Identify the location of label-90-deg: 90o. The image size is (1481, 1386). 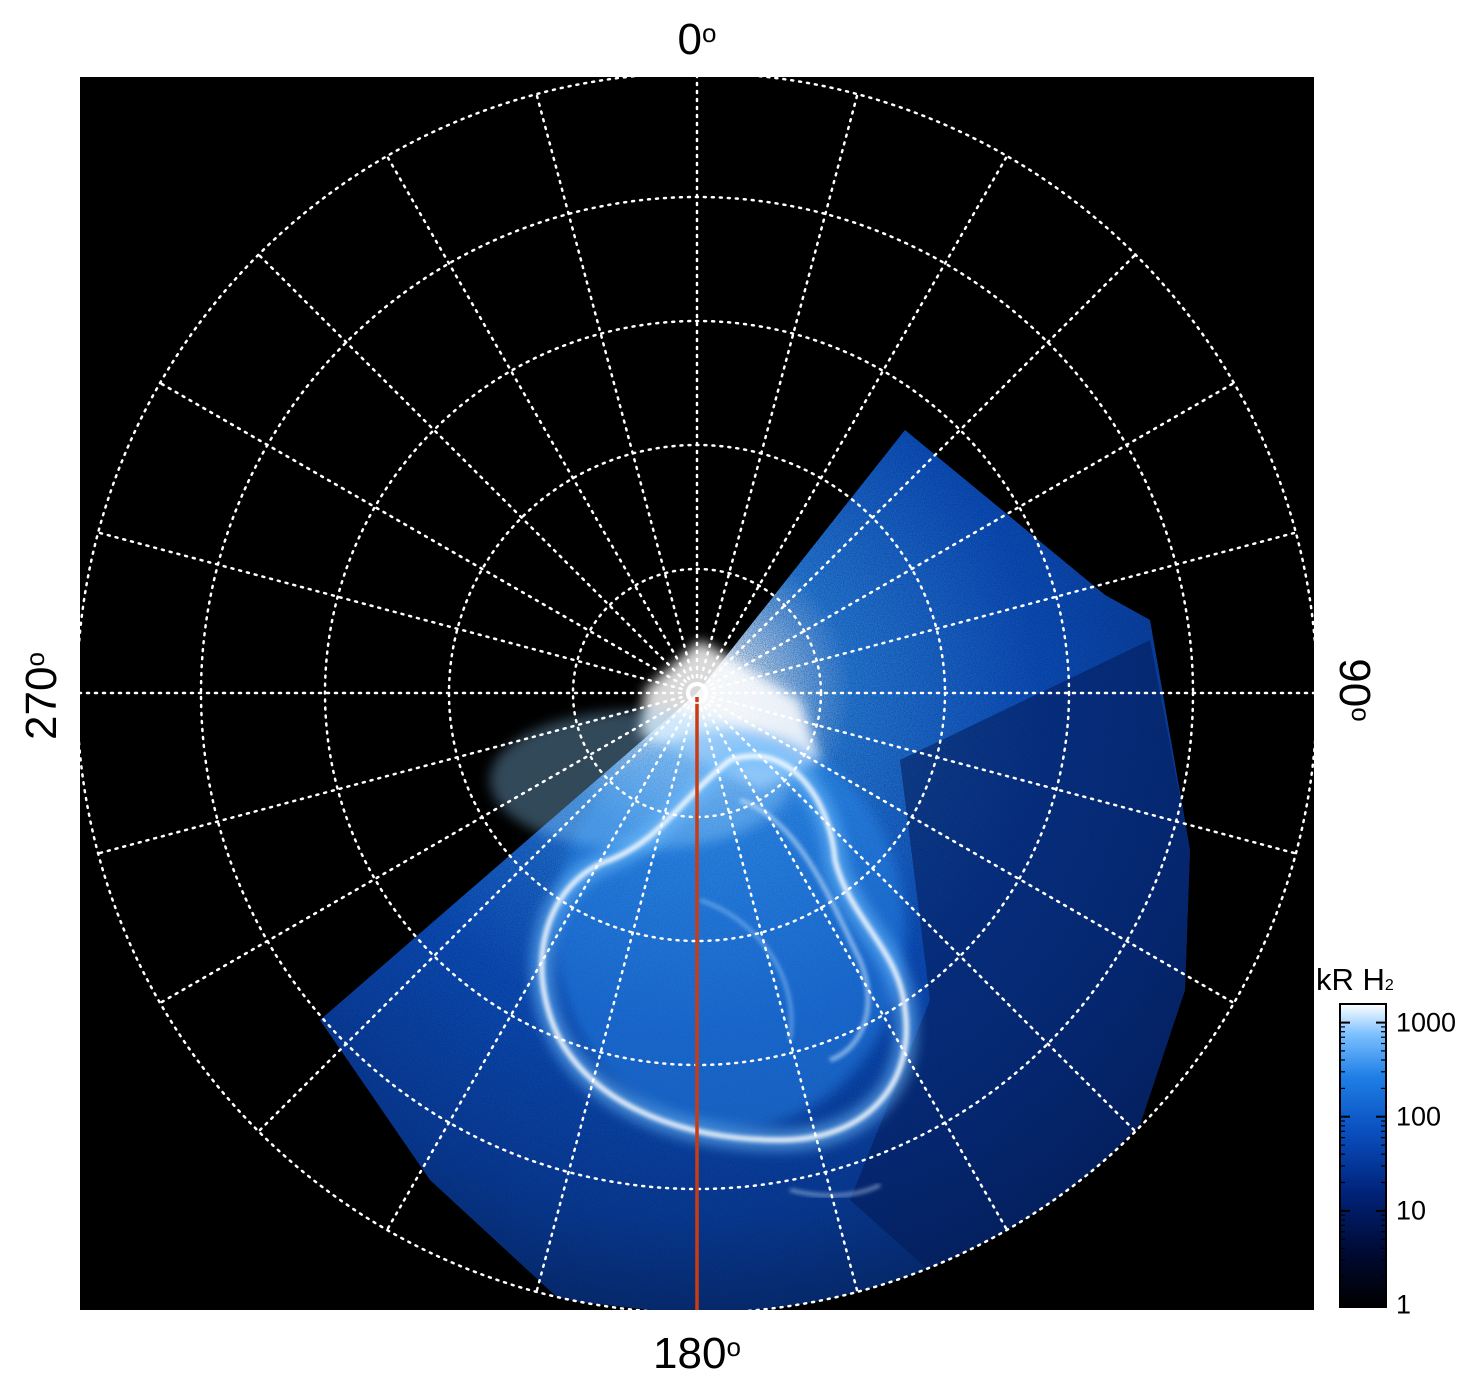
(1354, 690).